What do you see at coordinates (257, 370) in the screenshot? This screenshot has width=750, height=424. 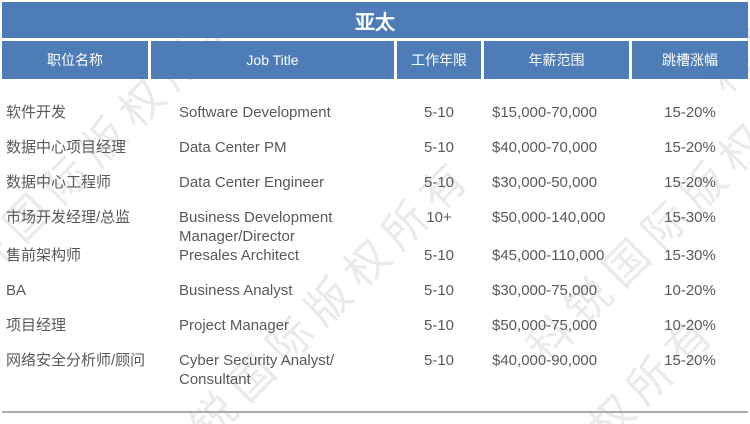 I see `cell-en: Cyber Security Analyst/ Consultant` at bounding box center [257, 370].